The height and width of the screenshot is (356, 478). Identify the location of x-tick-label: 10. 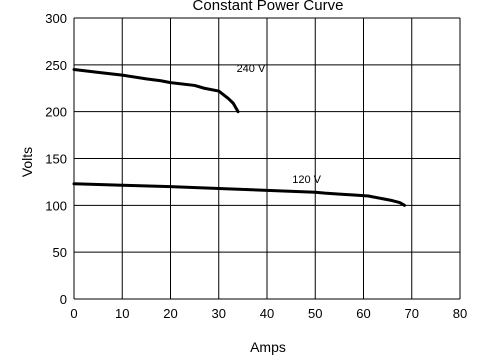
(122, 313).